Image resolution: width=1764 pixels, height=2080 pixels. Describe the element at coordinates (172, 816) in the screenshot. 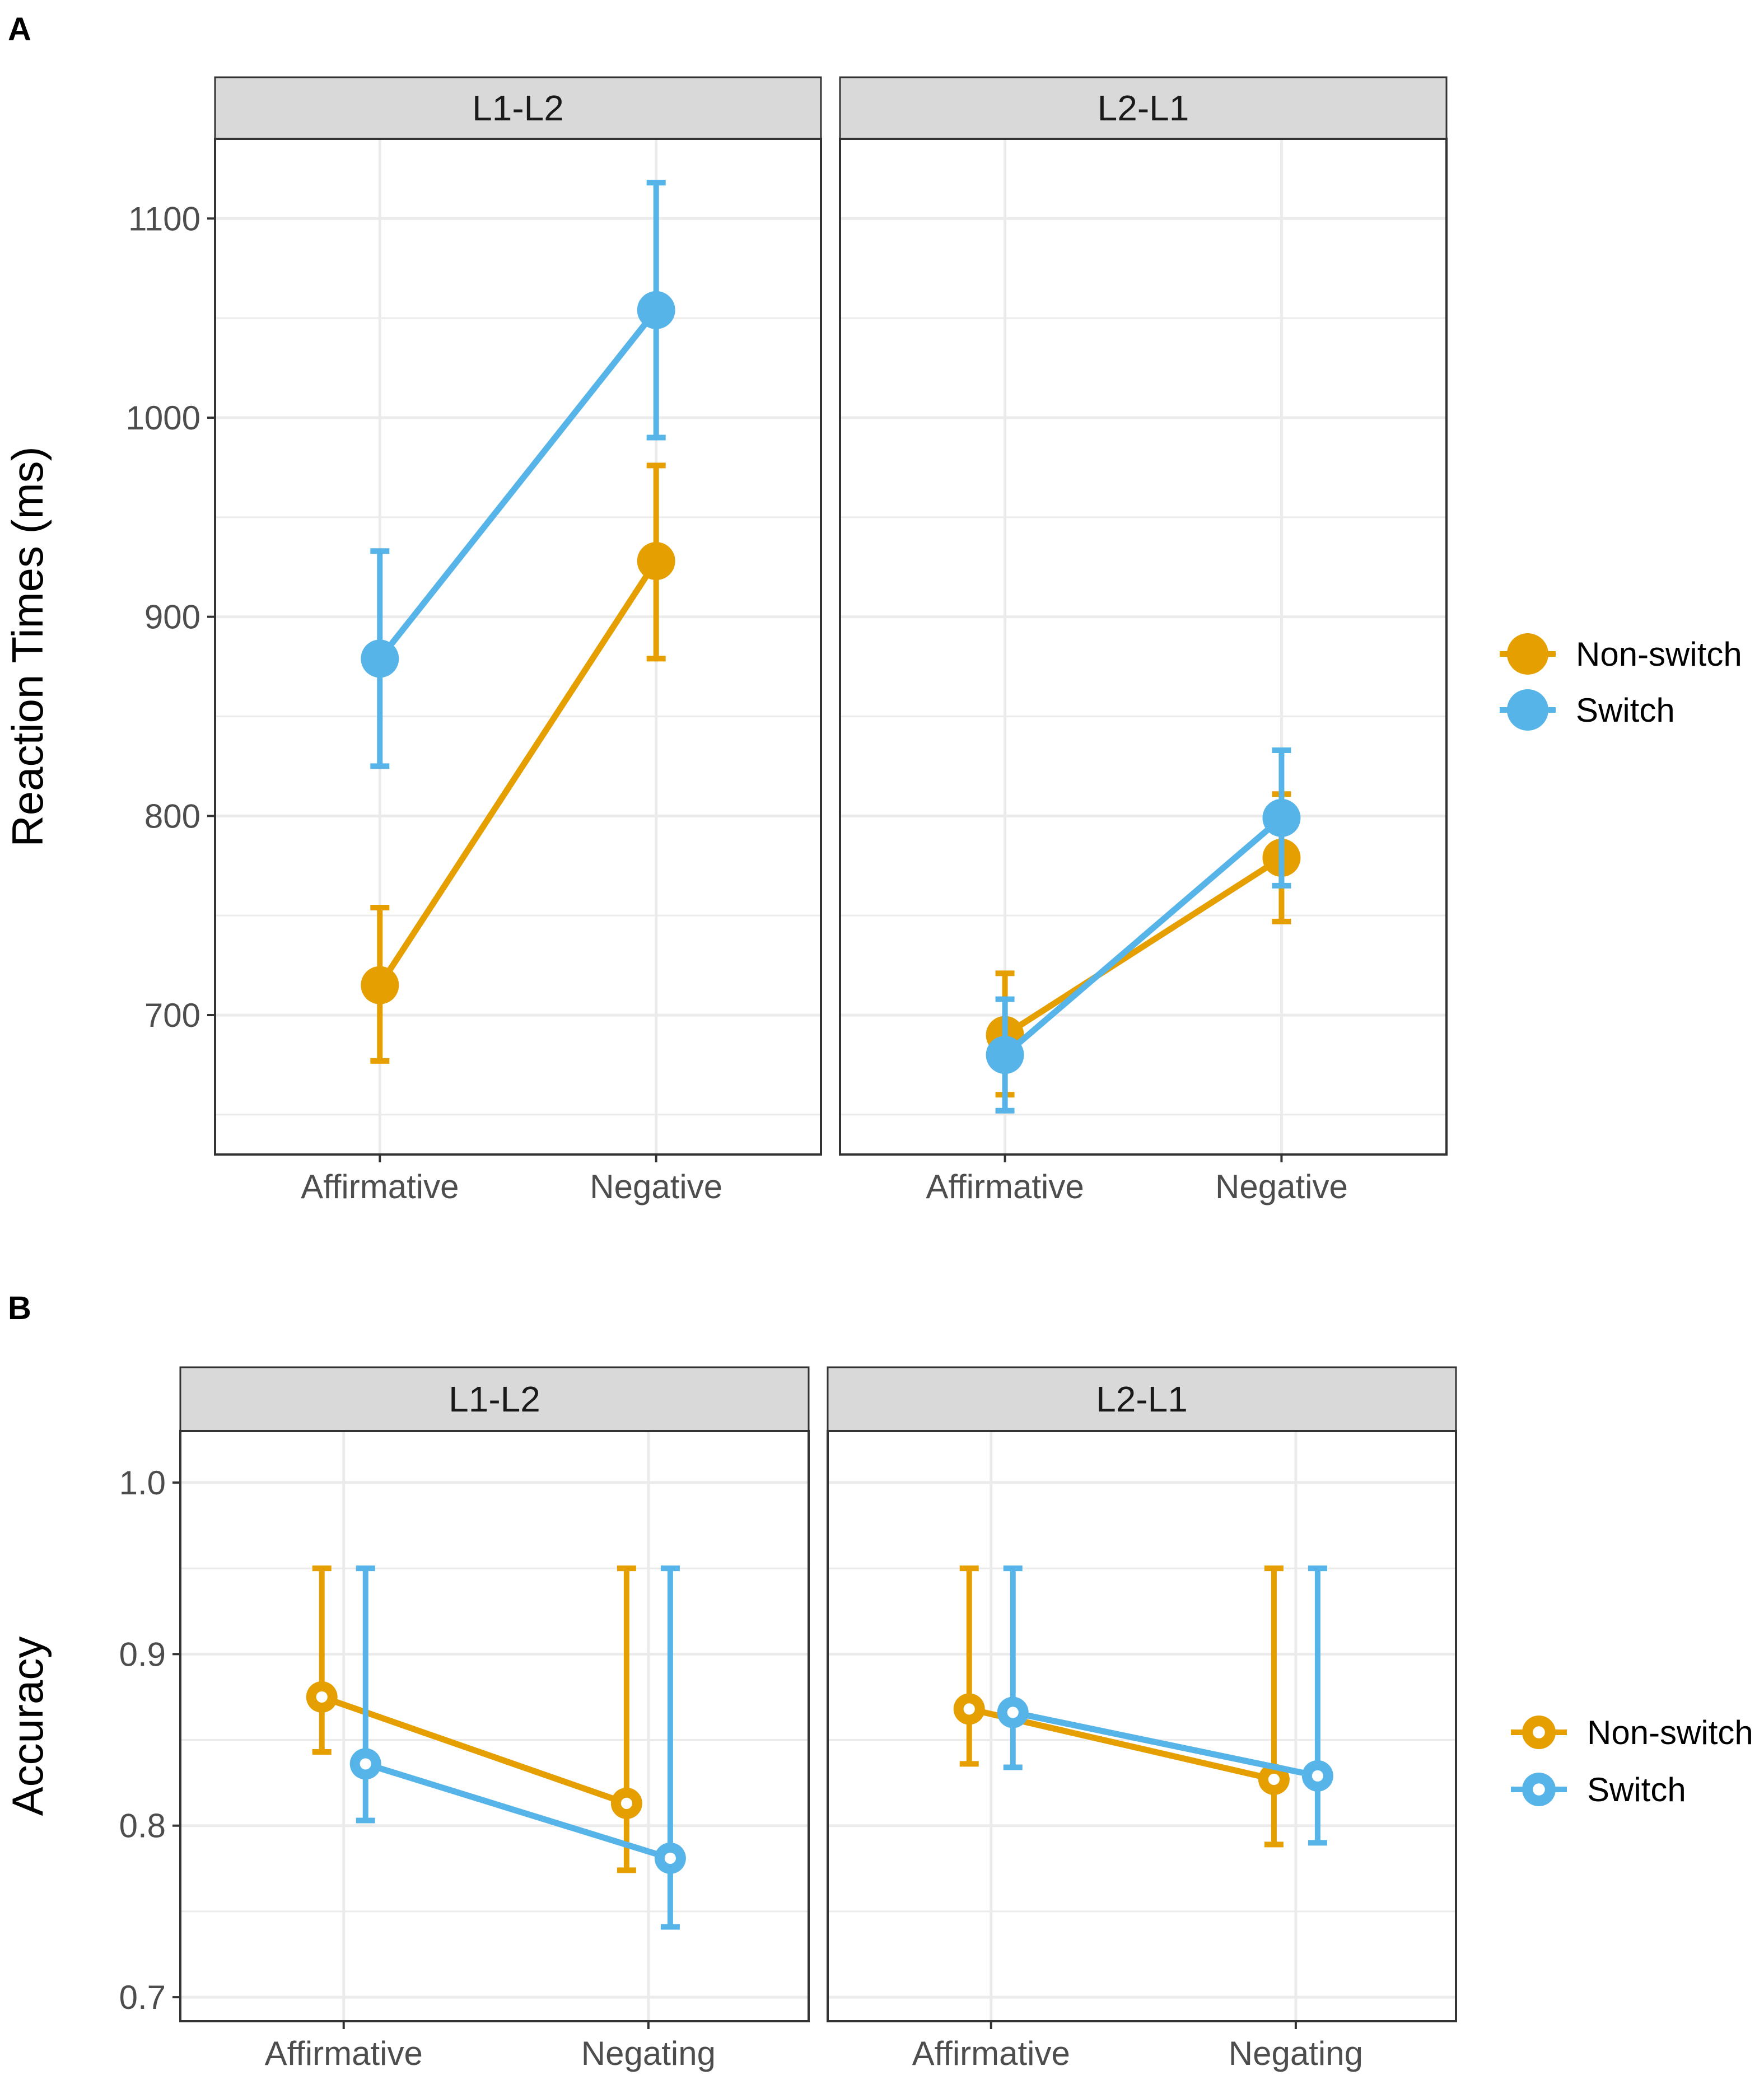

I see `y-tick-label: 800` at that location.